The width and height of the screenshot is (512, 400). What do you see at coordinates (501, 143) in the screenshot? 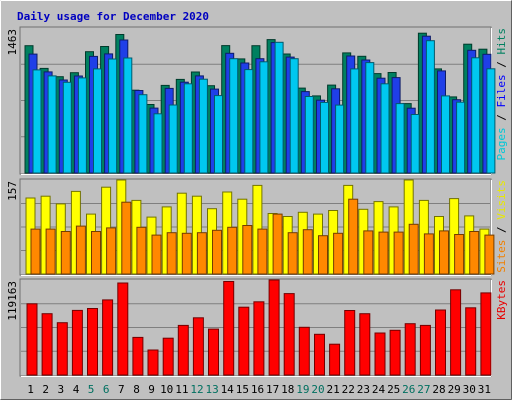
I see `legend-part-0: Pages` at bounding box center [501, 143].